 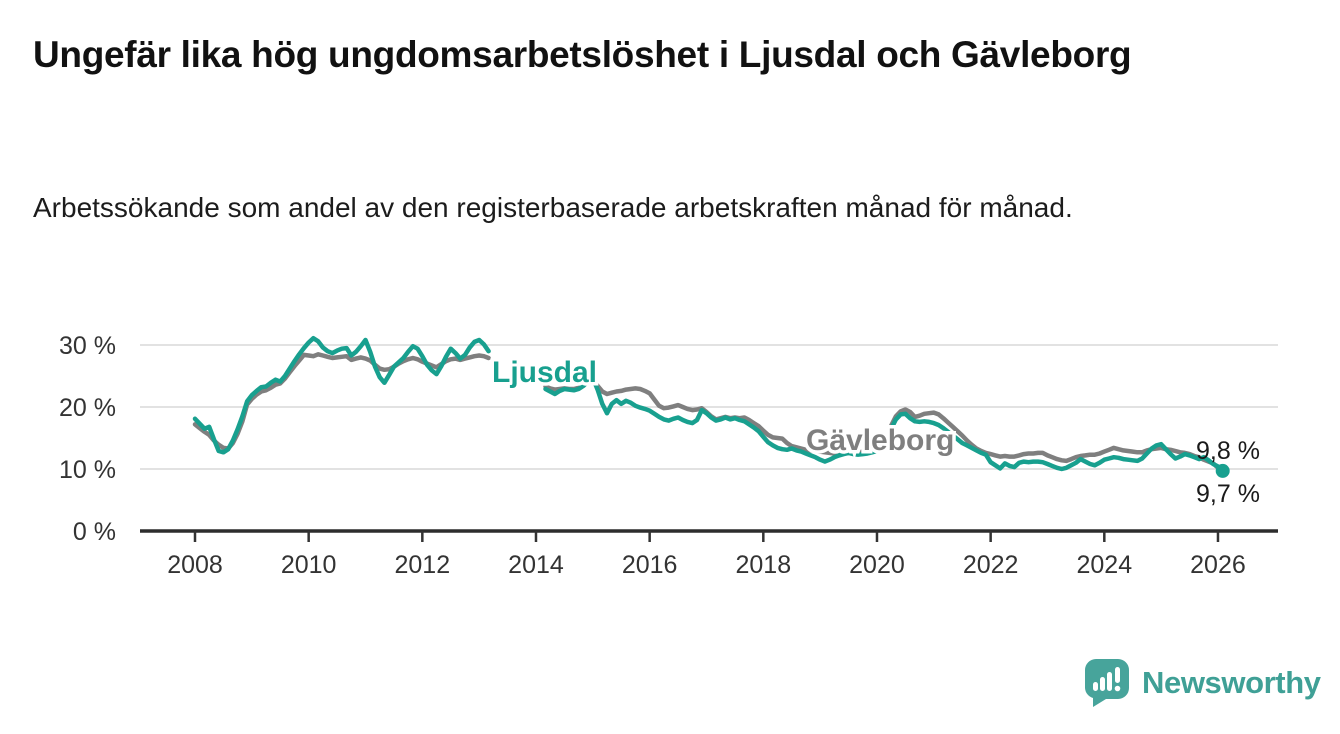 What do you see at coordinates (87, 408) in the screenshot?
I see `y-tick-label: 20 %` at bounding box center [87, 408].